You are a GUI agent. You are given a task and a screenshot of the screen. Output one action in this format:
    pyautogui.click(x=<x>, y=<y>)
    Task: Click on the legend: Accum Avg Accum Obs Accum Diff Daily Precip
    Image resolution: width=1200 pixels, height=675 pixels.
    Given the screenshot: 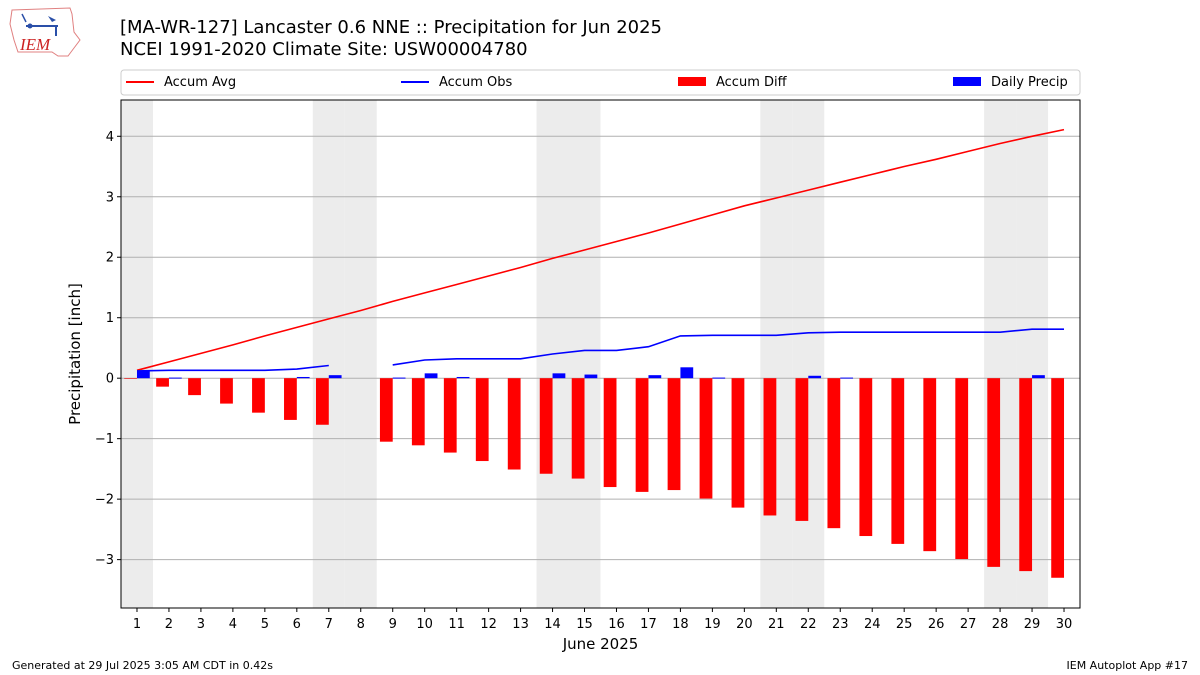 What is the action you would take?
    pyautogui.click(x=600, y=82)
    